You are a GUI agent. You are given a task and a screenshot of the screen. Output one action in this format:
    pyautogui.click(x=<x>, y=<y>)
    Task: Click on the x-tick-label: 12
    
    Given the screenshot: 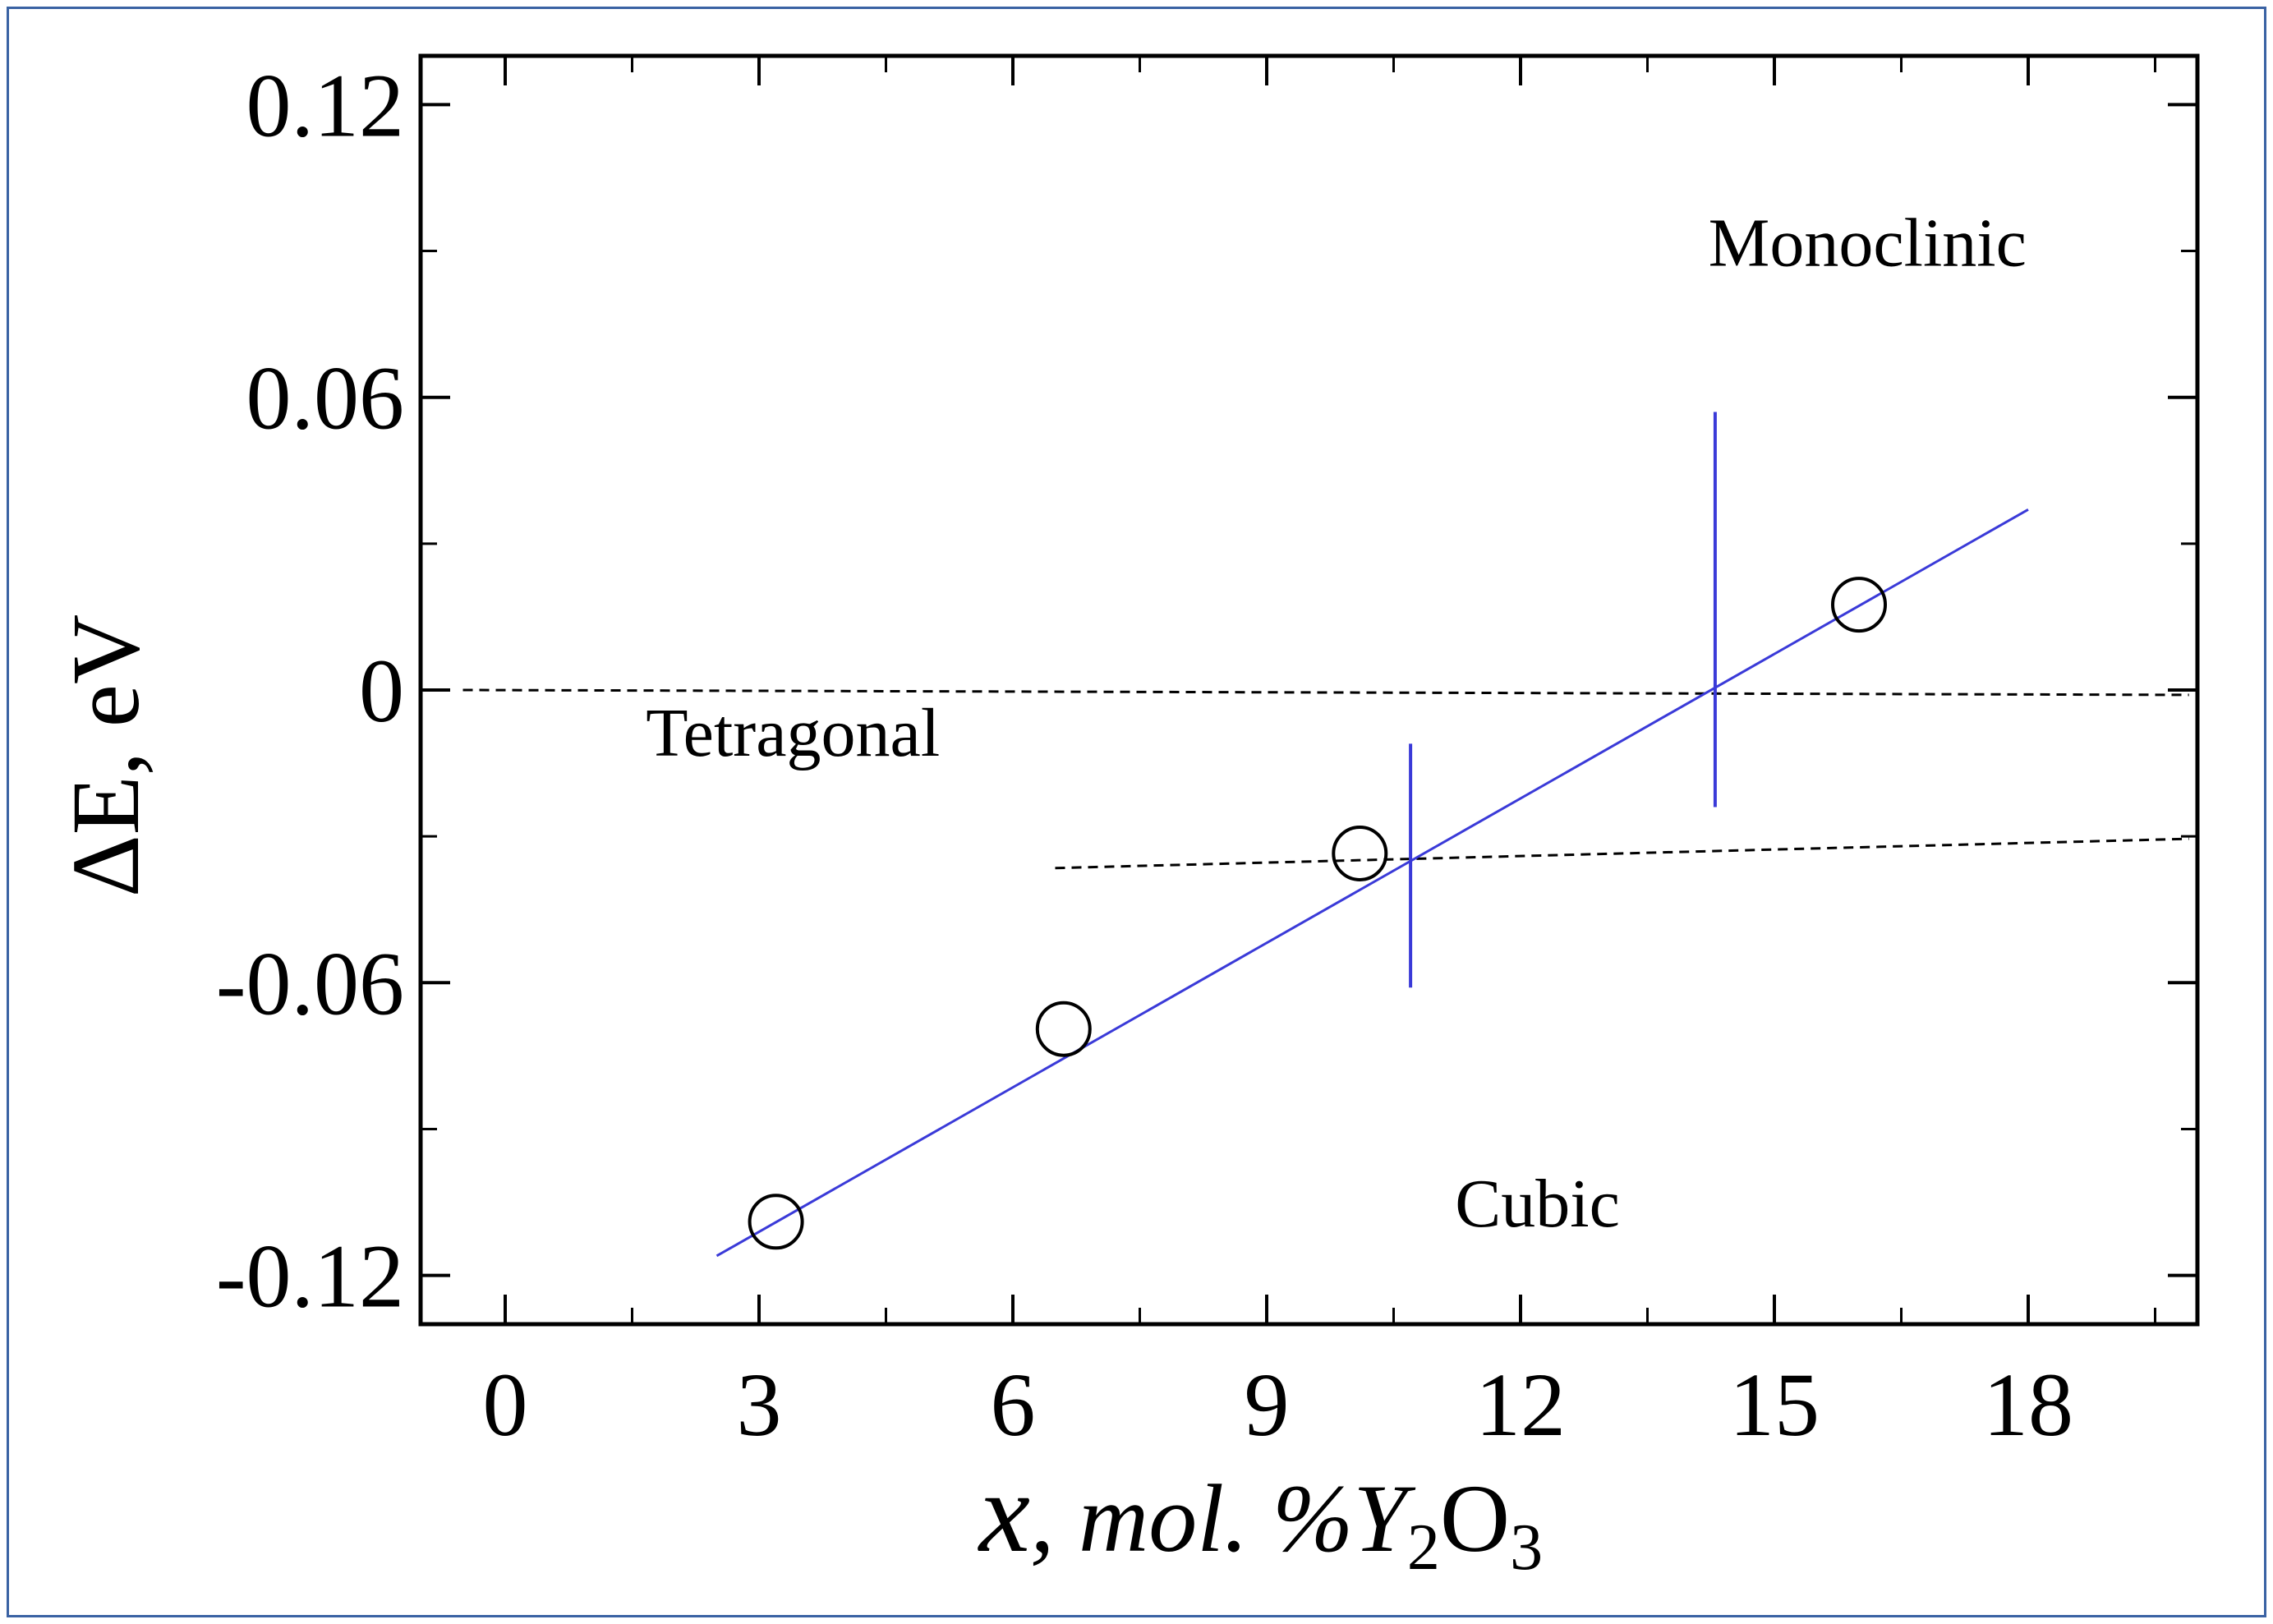 What is the action you would take?
    pyautogui.click(x=1520, y=1405)
    